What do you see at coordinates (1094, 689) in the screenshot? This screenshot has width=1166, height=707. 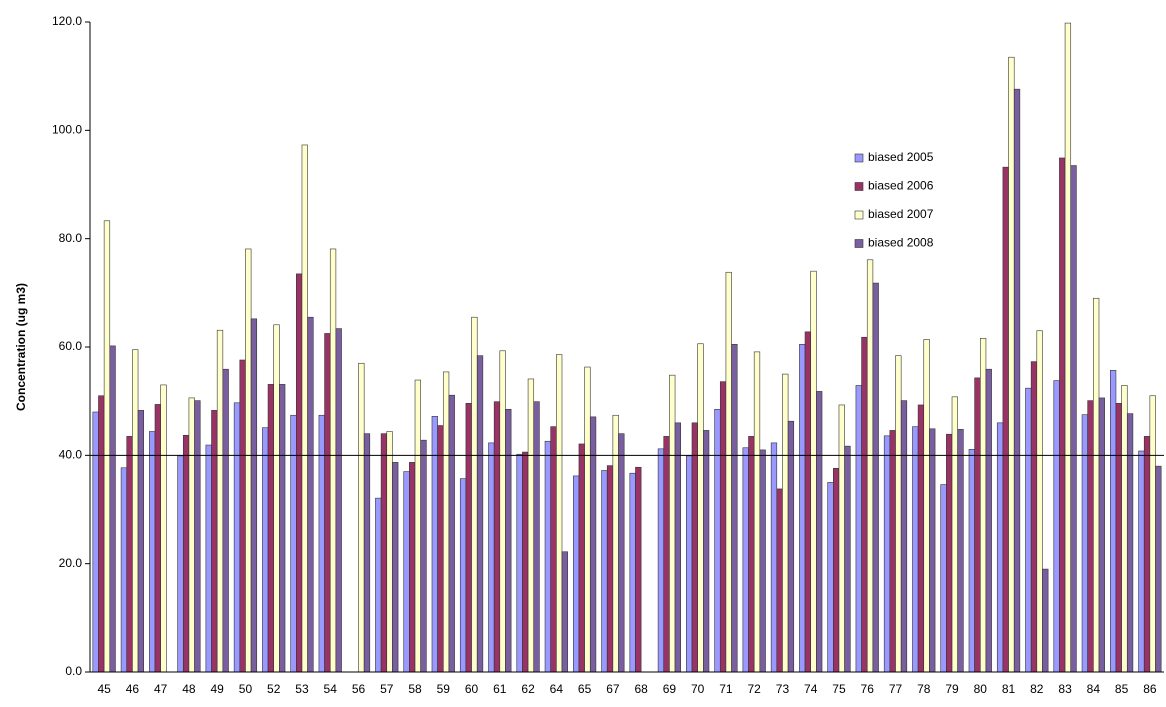 I see `x-tick-label: 84` at bounding box center [1094, 689].